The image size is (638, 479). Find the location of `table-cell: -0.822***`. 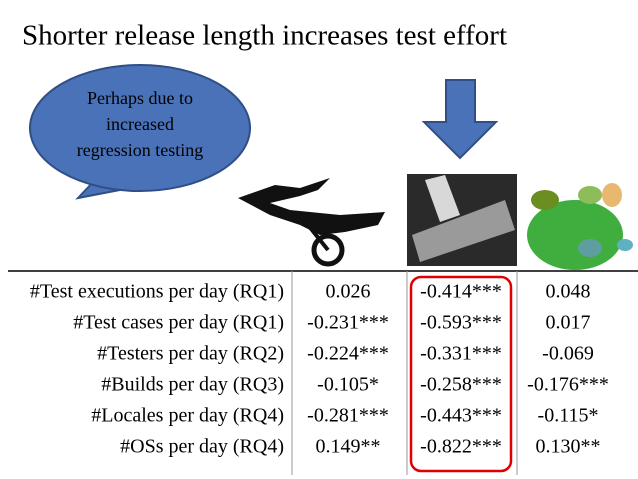

table-cell: -0.822*** is located at coordinates (461, 447).